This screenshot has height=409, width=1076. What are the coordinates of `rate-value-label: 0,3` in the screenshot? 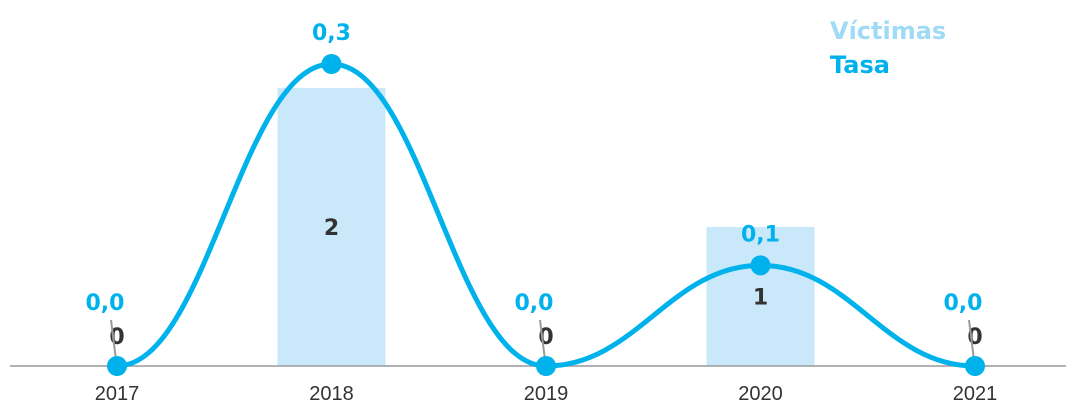 It's located at (331, 33).